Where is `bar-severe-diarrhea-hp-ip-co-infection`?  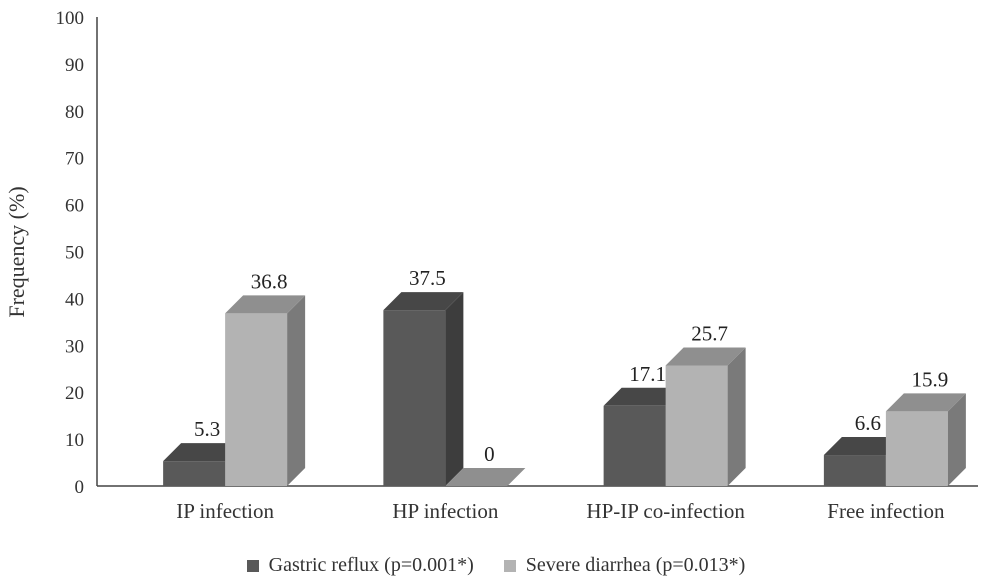 bar-severe-diarrhea-hp-ip-co-infection is located at coordinates (705, 416).